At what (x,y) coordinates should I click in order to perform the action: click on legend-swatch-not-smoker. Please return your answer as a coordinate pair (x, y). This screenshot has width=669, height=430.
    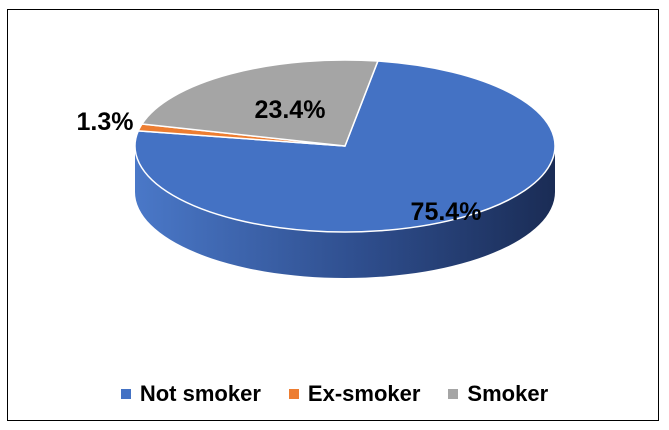
    Looking at the image, I should click on (125, 394).